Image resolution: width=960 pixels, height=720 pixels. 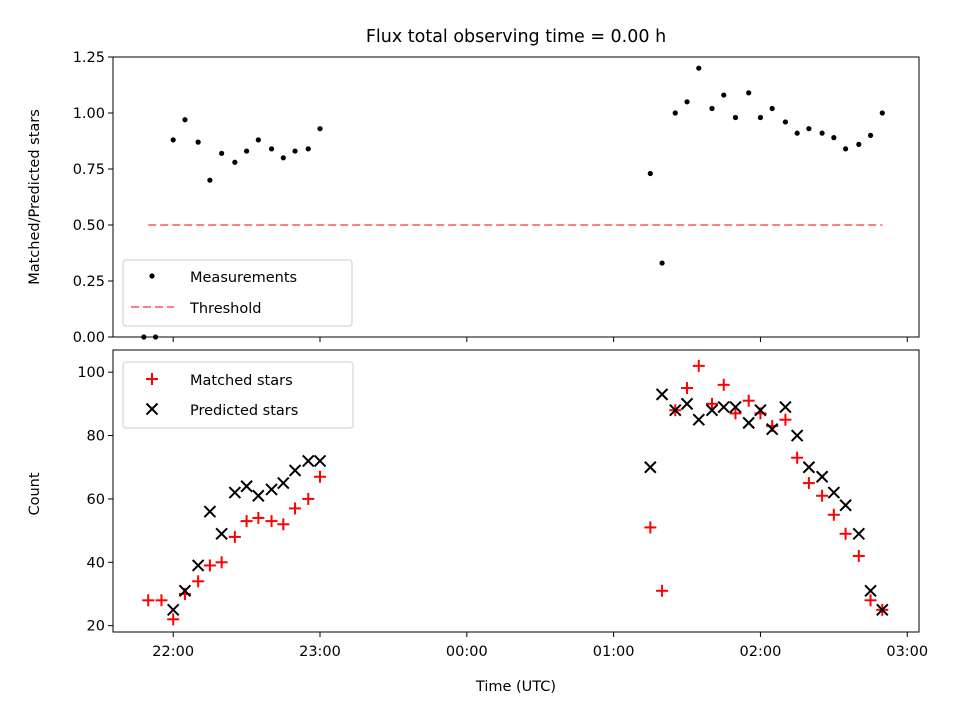 I want to click on bottom-legend-box, so click(x=238, y=395).